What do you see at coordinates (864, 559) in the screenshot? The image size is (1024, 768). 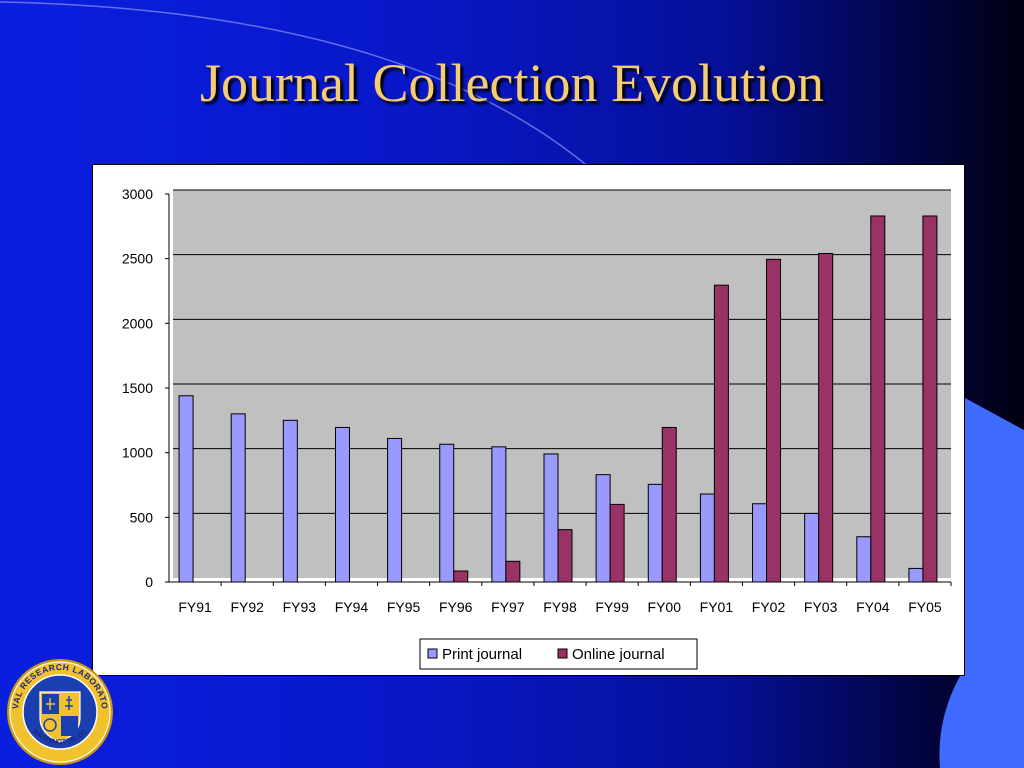 I see `bar-print-journal-fy04` at bounding box center [864, 559].